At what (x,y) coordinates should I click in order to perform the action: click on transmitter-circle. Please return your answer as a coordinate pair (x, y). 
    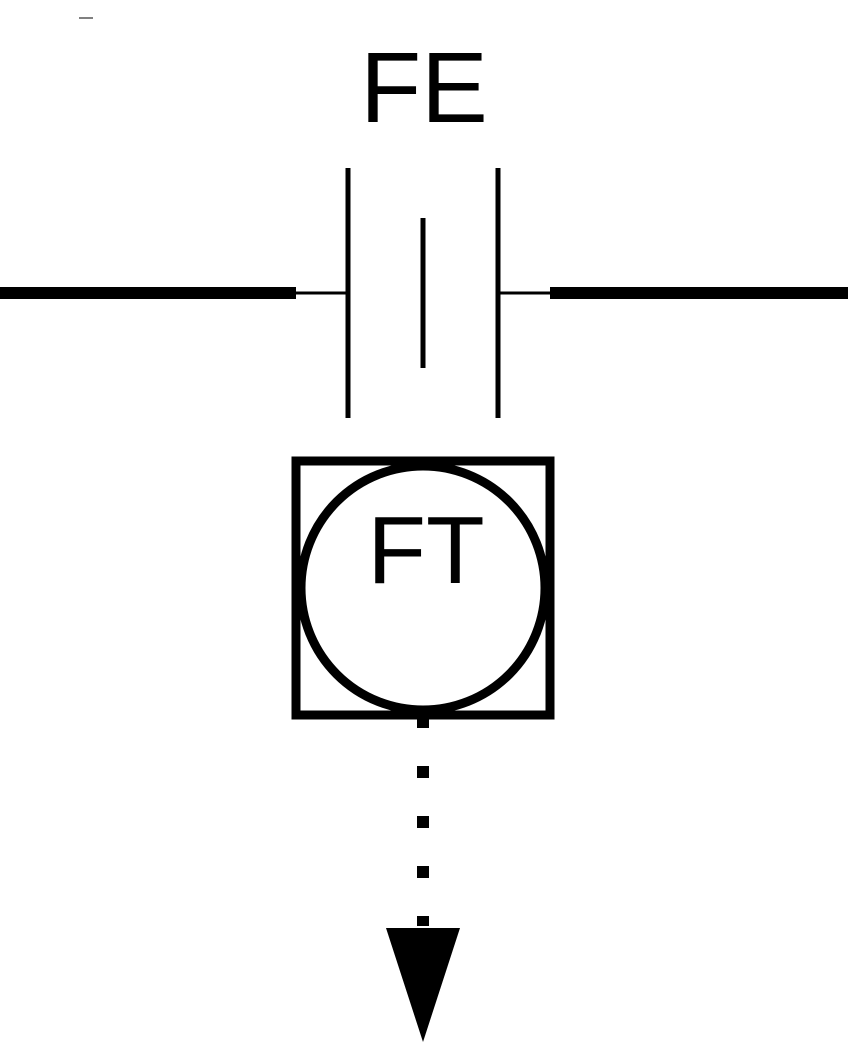
    Looking at the image, I should click on (423, 588).